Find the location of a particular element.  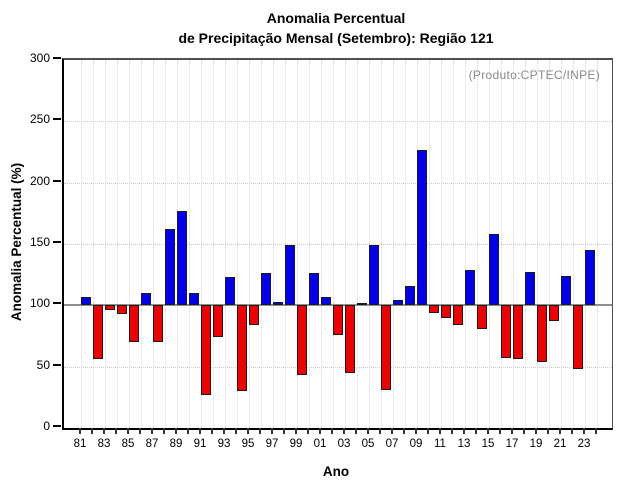

bar-2018 is located at coordinates (530, 289).